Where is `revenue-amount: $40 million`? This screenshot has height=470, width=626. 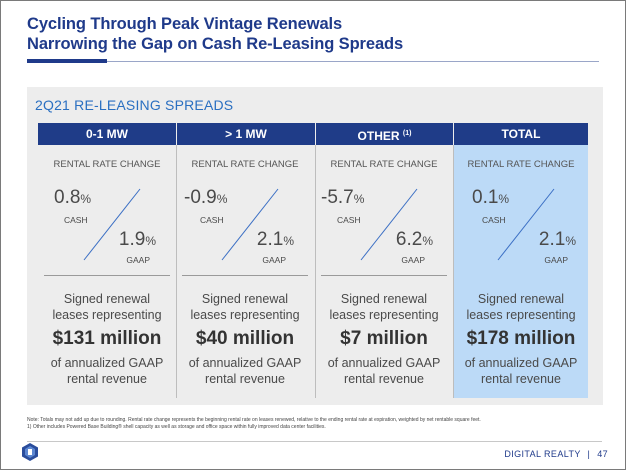
revenue-amount: $40 million is located at coordinates (245, 338).